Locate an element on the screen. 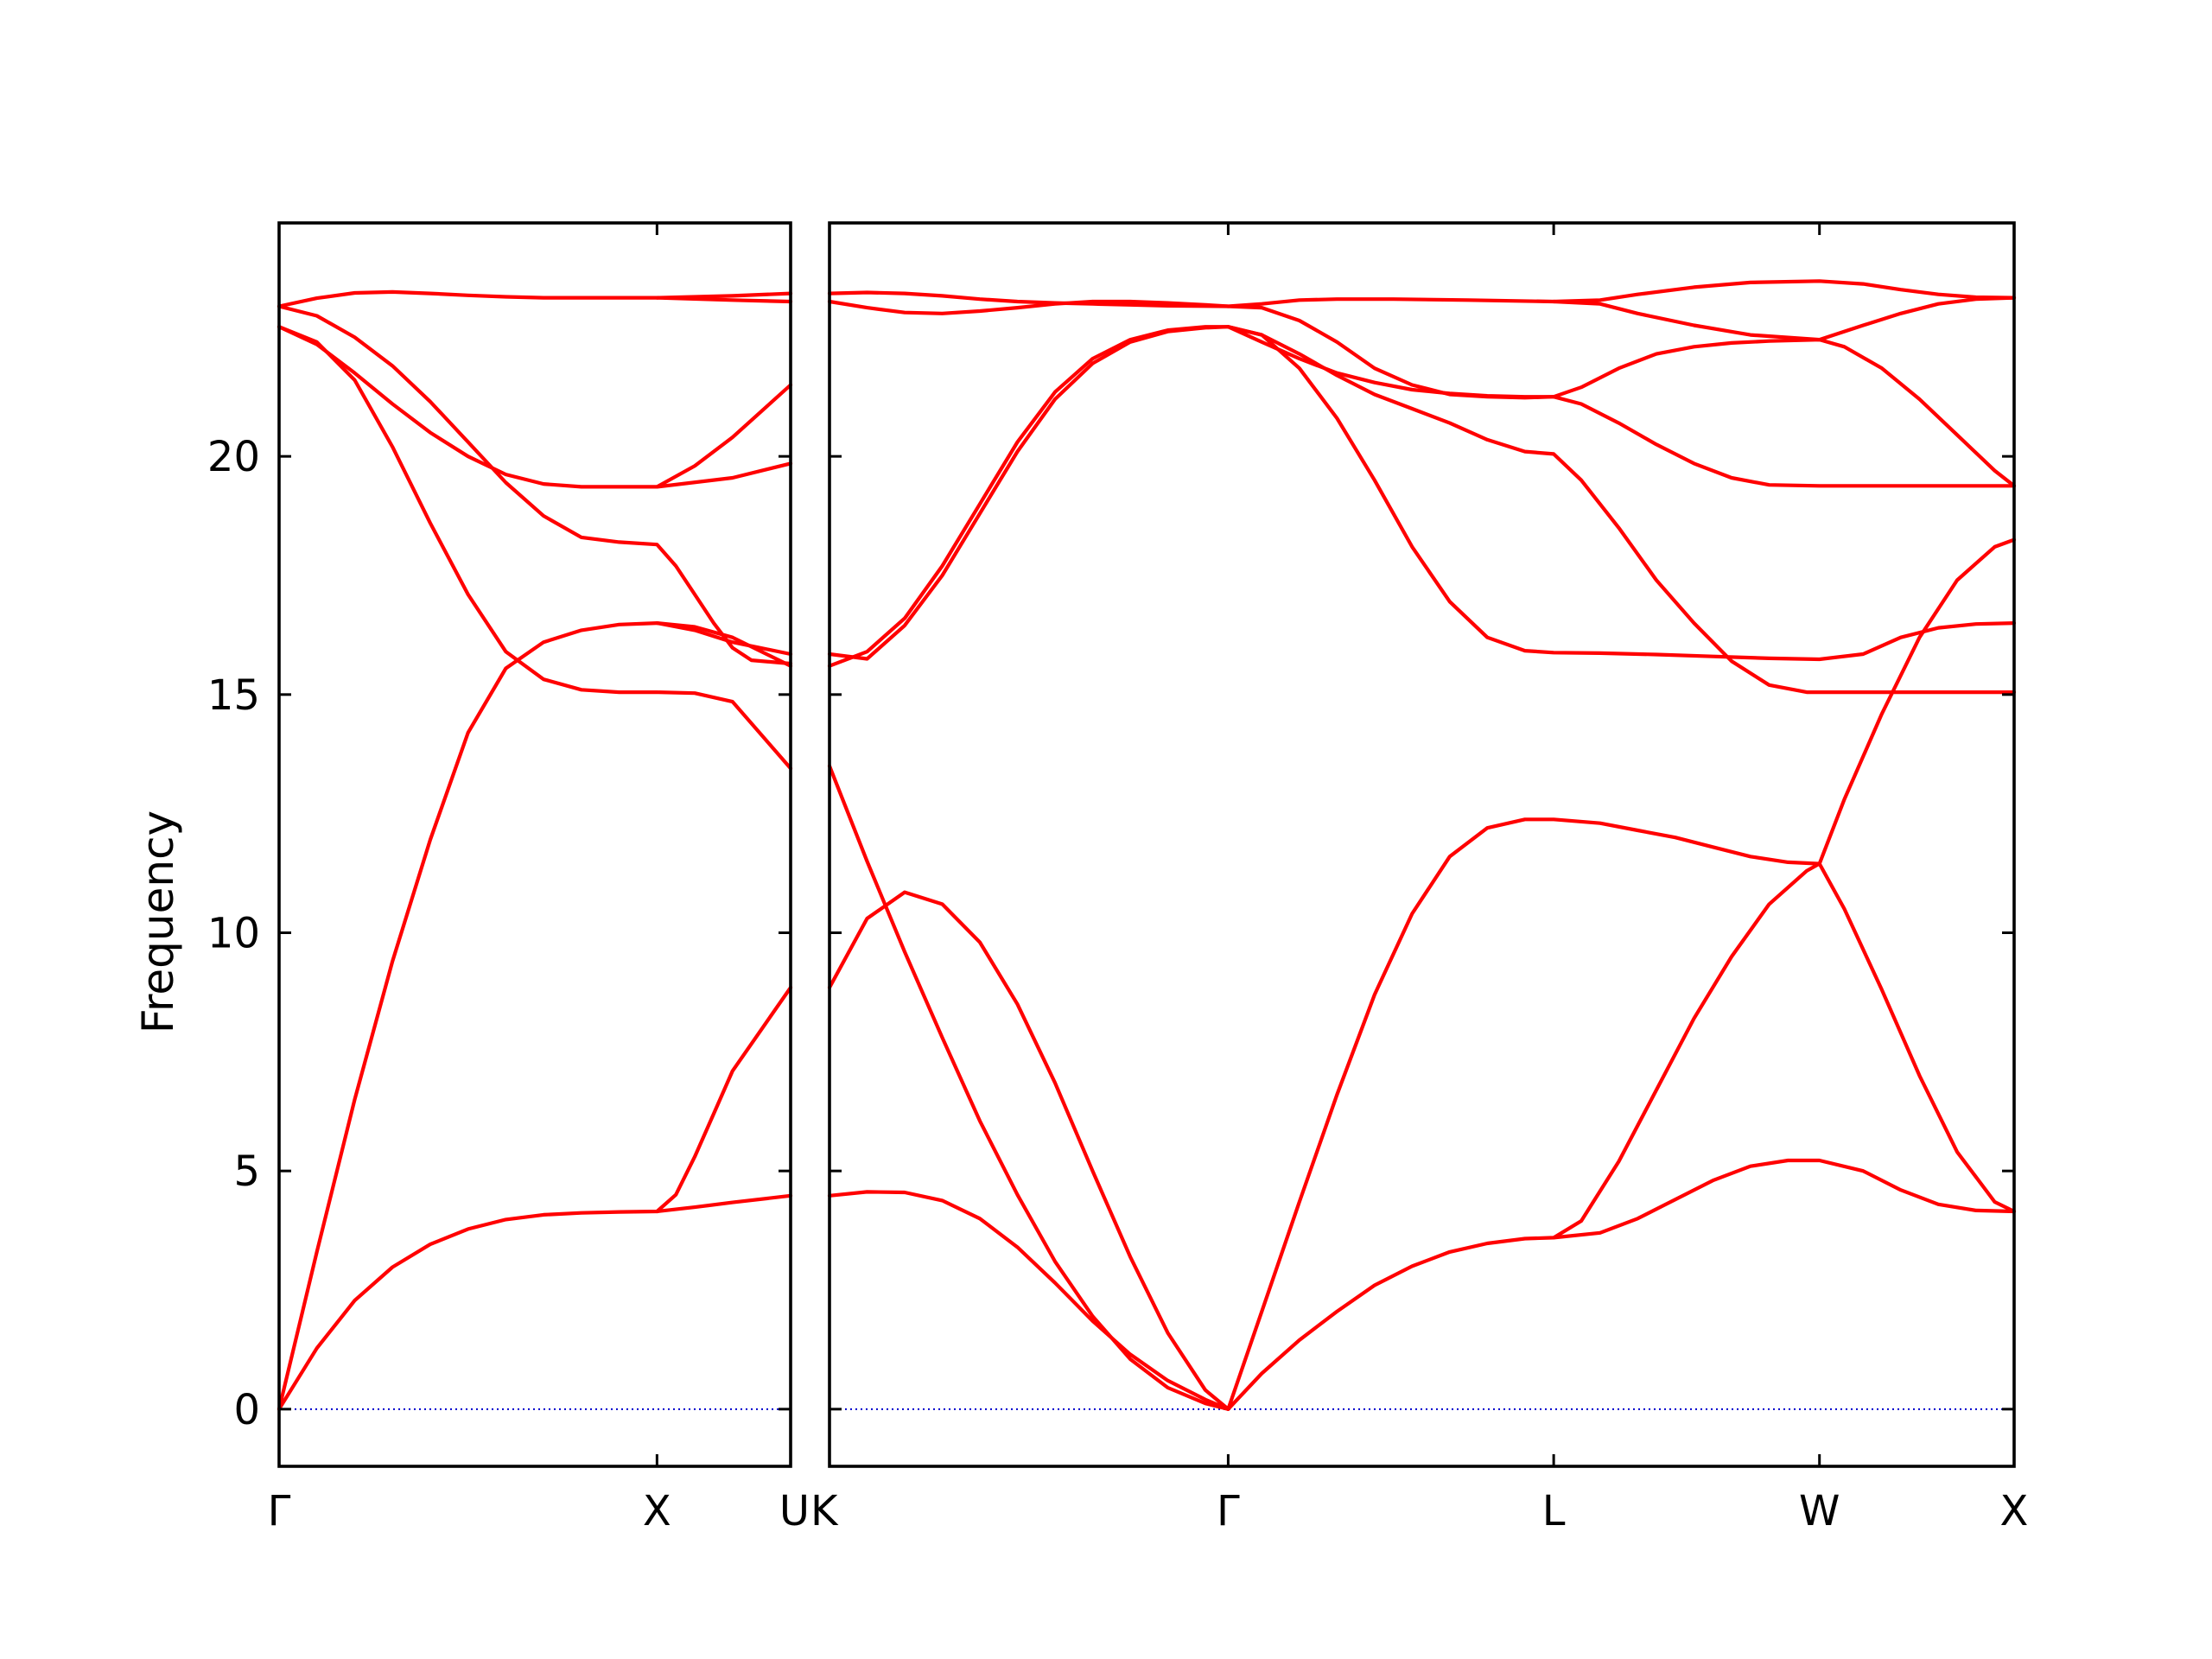 The image size is (2212, 1659). y-tick-label: 5 is located at coordinates (246, 1171).